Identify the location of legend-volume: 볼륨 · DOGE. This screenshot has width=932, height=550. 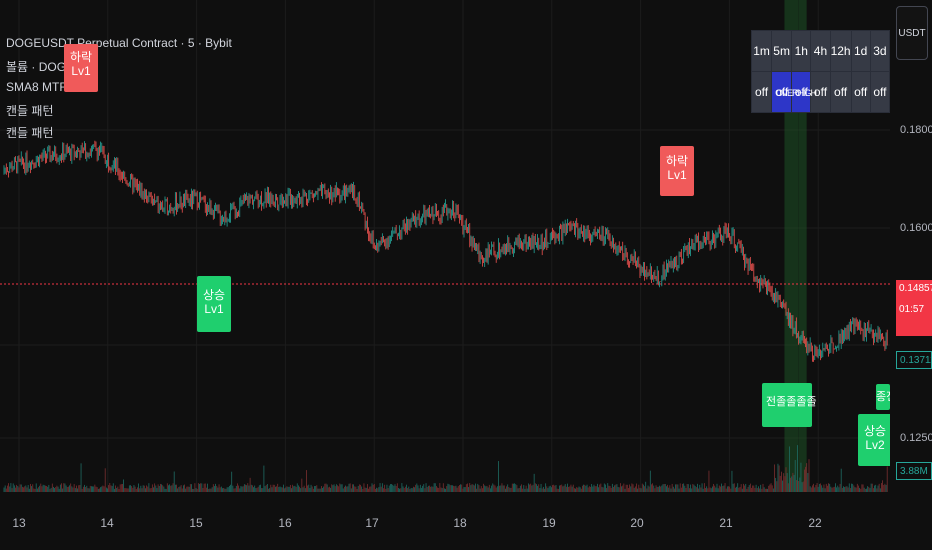
(40, 67).